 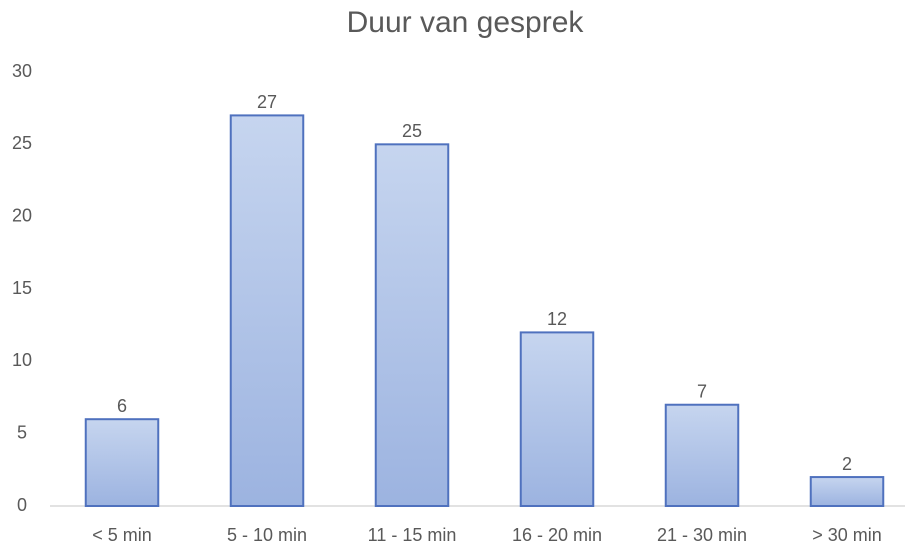 I want to click on x-tick-label: 11 - 15 min, so click(x=412, y=535).